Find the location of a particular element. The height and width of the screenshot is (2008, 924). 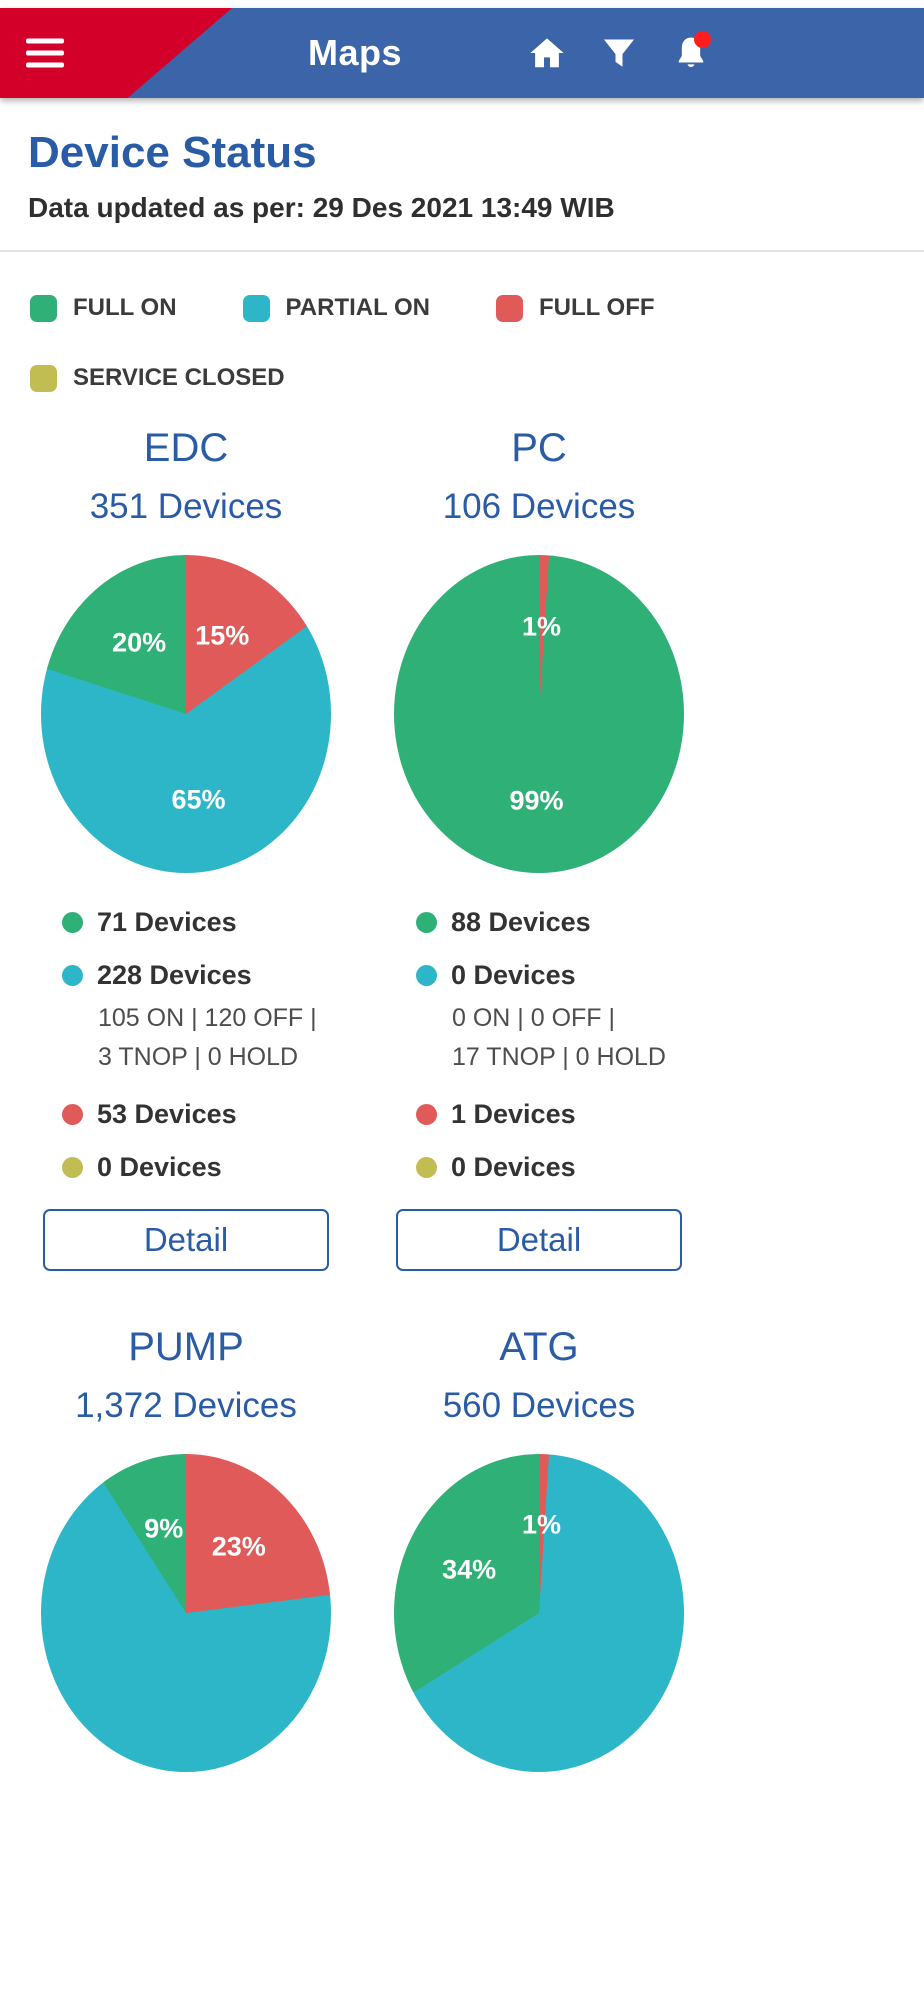

service-closed-swatch-icon is located at coordinates (43, 378).